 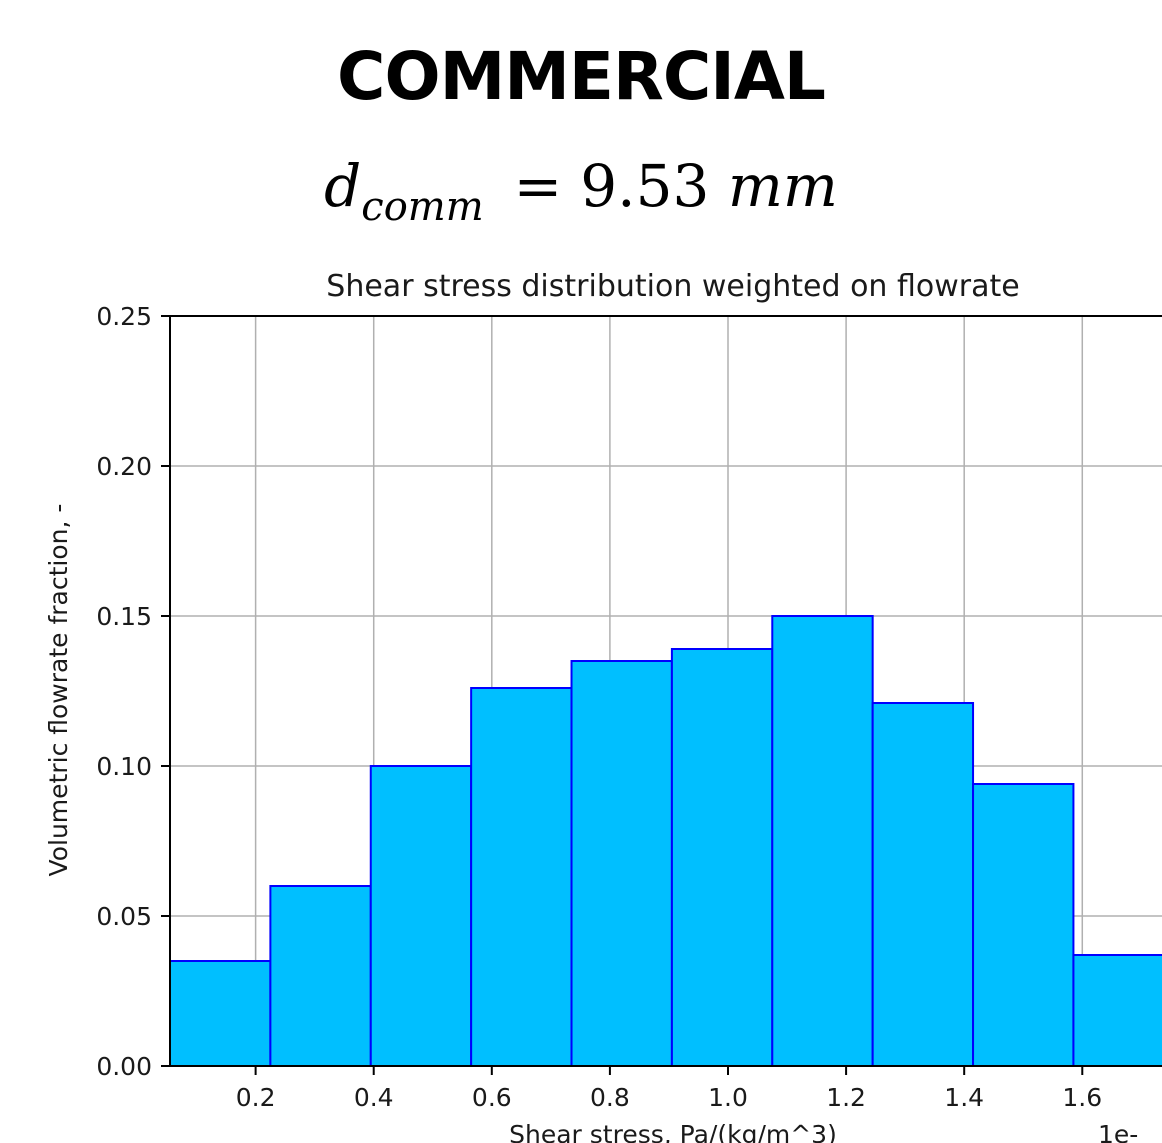 What do you see at coordinates (846, 1097) in the screenshot?
I see `x-tick-label: 1.2` at bounding box center [846, 1097].